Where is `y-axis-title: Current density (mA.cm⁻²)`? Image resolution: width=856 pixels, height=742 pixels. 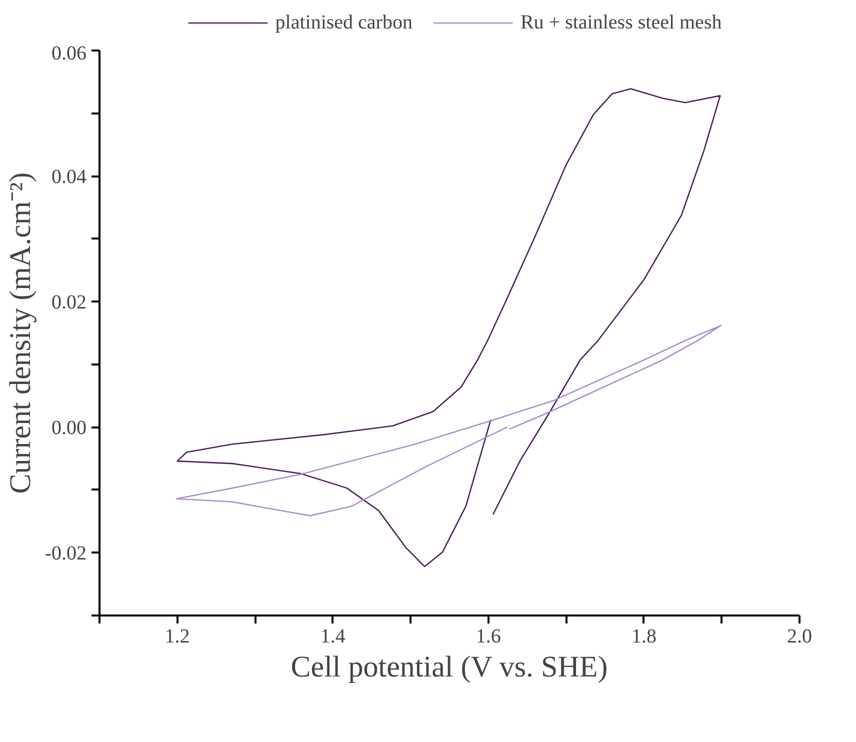
y-axis-title: Current density (mA.cm⁻²) is located at coordinates (20, 333).